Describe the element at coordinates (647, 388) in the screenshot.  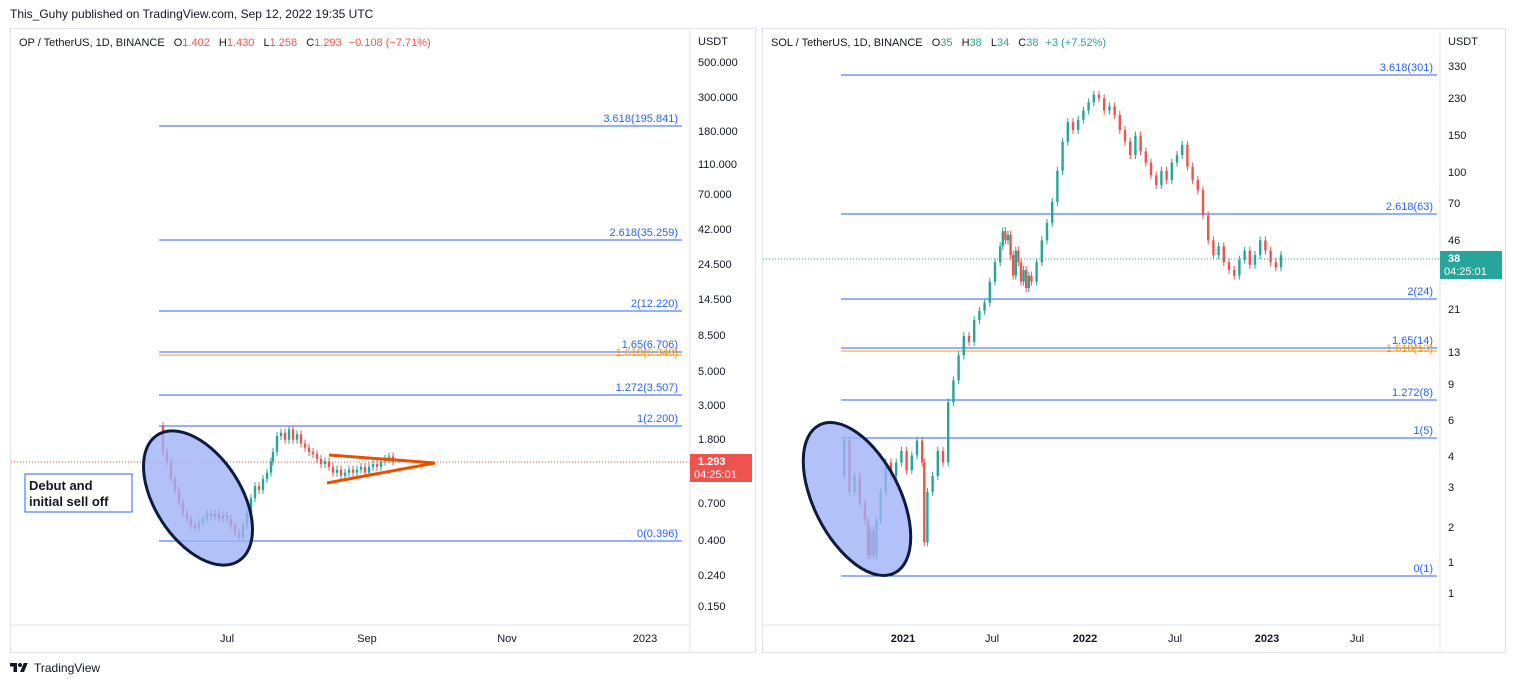
I see `op-fib-label: 1.272(3.507)` at that location.